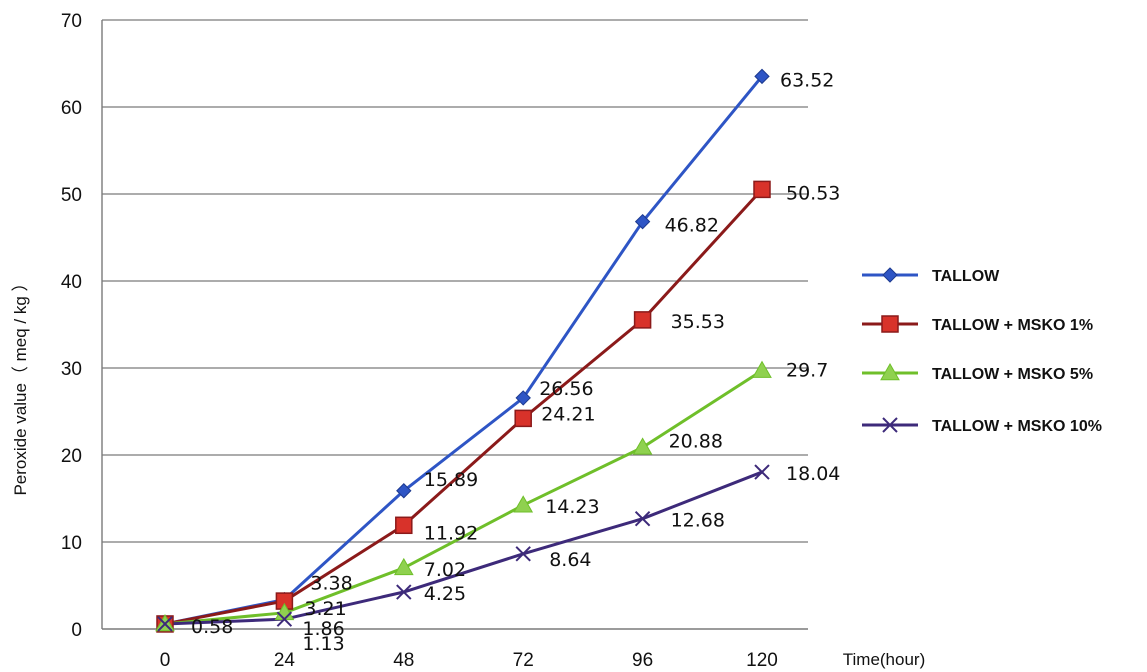  Describe the element at coordinates (71, 195) in the screenshot. I see `y-tick-label: 50` at that location.